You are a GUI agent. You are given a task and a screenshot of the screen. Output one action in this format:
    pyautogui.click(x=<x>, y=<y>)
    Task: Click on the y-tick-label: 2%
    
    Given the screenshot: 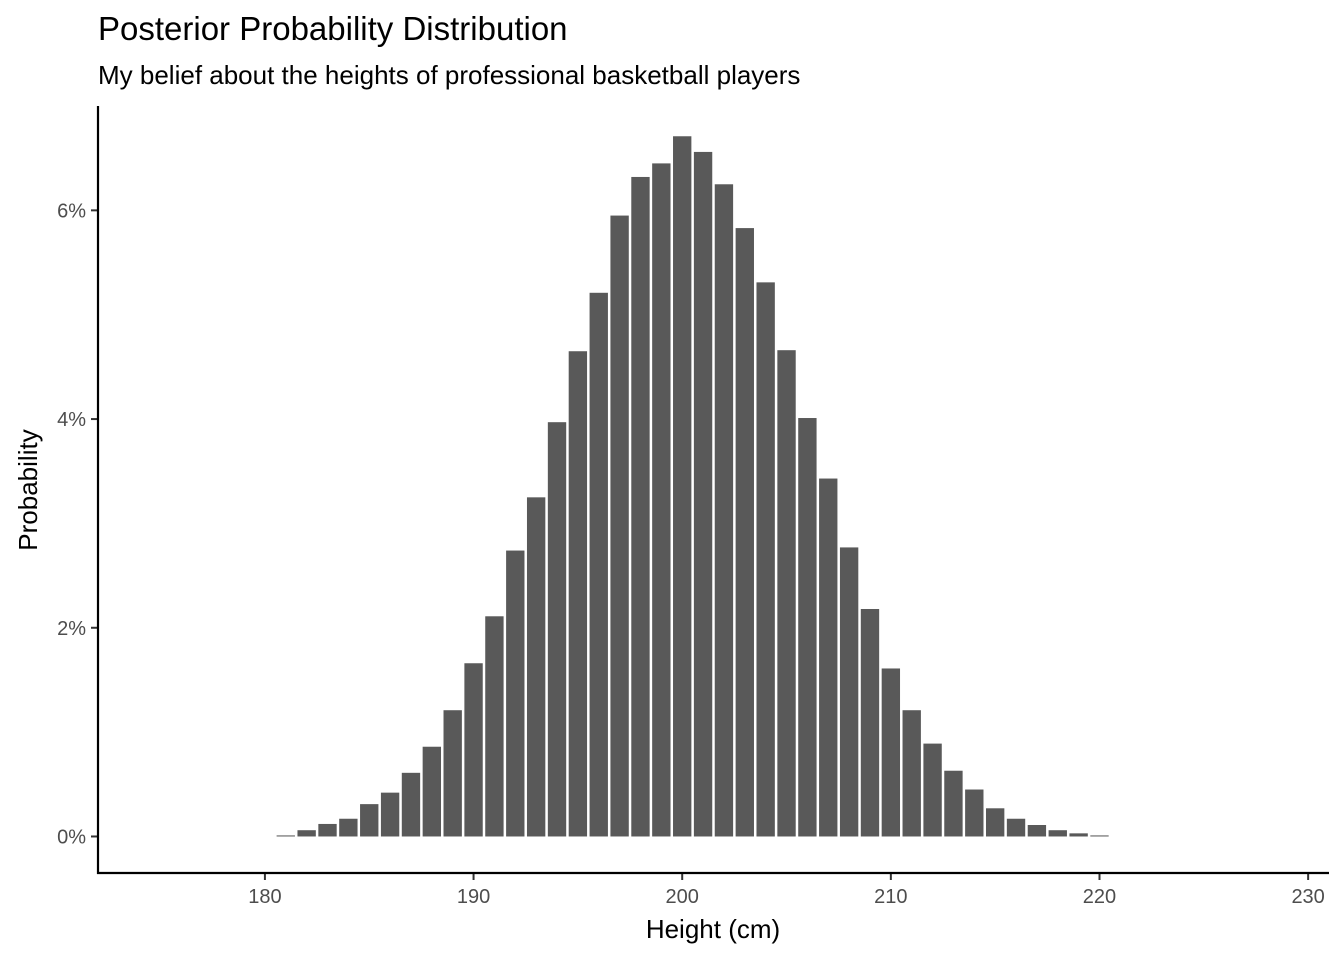 What is the action you would take?
    pyautogui.click(x=71, y=629)
    